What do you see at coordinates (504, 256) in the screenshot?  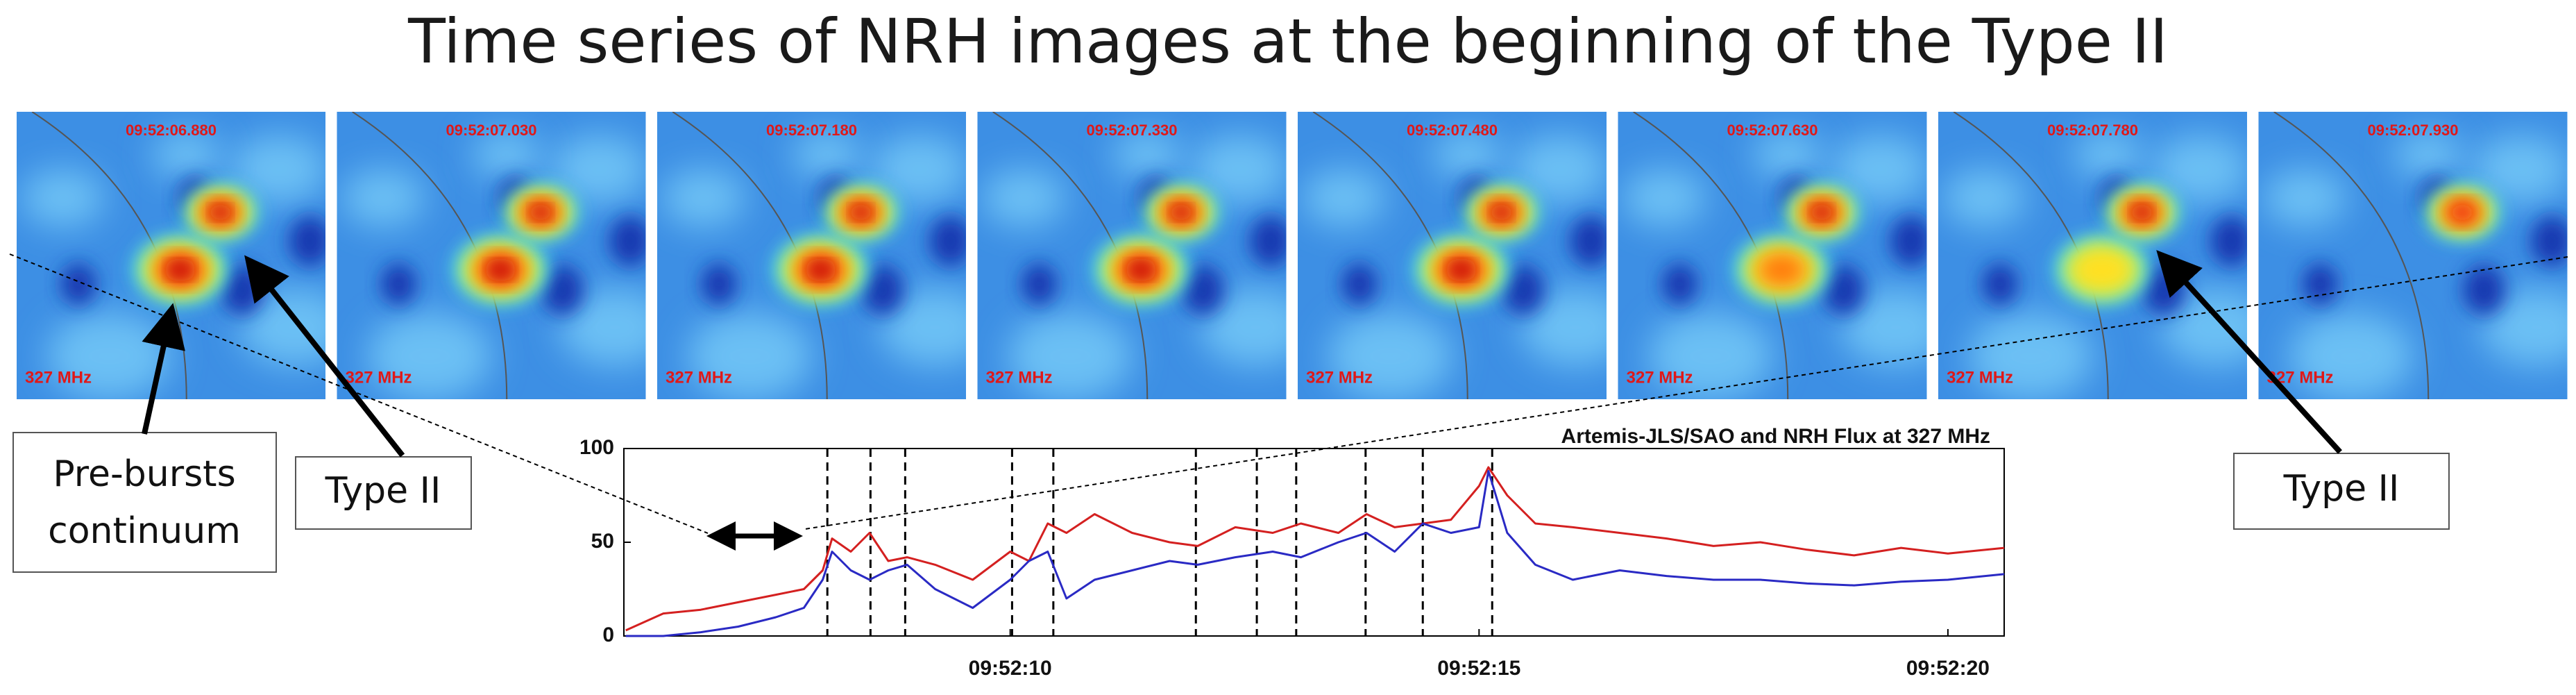 I see `nrh-image: 09:52:07.030 327 MHz` at bounding box center [504, 256].